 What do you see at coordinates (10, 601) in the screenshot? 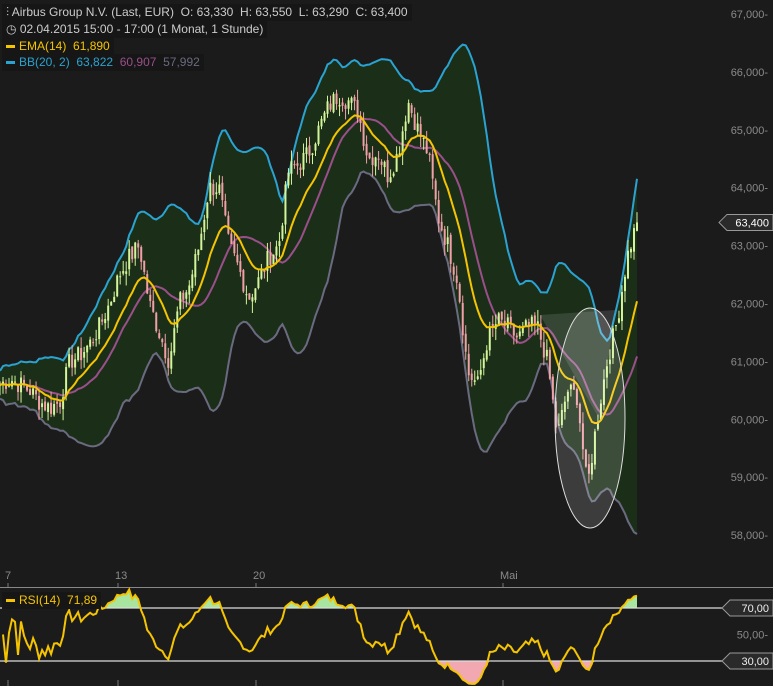
I see `rsi-swatch-icon` at bounding box center [10, 601].